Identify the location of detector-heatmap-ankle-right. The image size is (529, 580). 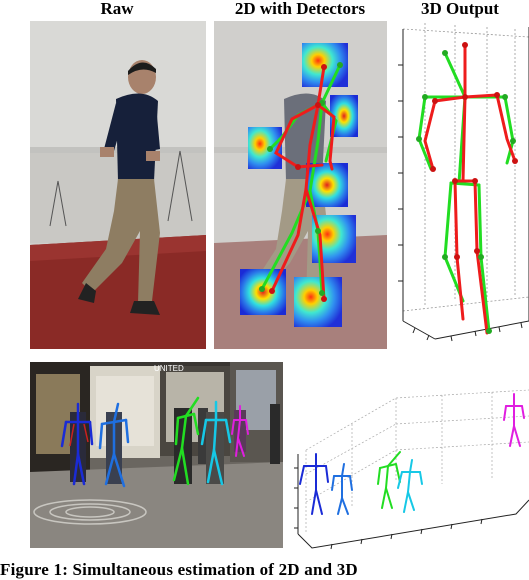
(318, 302).